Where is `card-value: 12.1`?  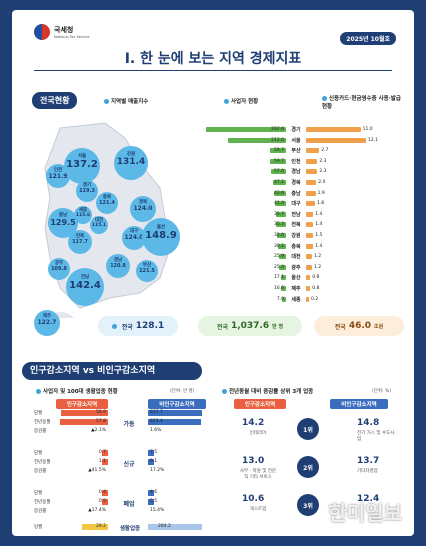
card-value: 12.1 is located at coordinates (373, 140).